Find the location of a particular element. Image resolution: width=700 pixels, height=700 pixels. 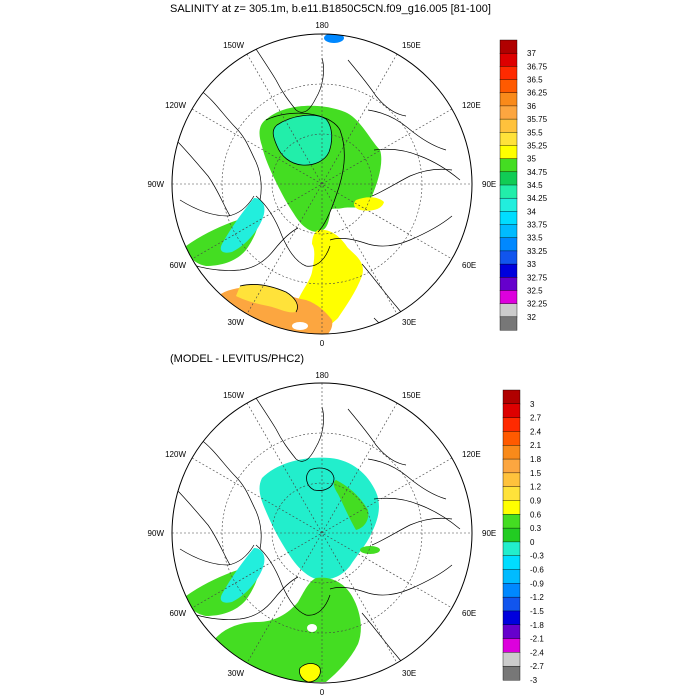

colorbar-level-label: -2.4 is located at coordinates (537, 652).